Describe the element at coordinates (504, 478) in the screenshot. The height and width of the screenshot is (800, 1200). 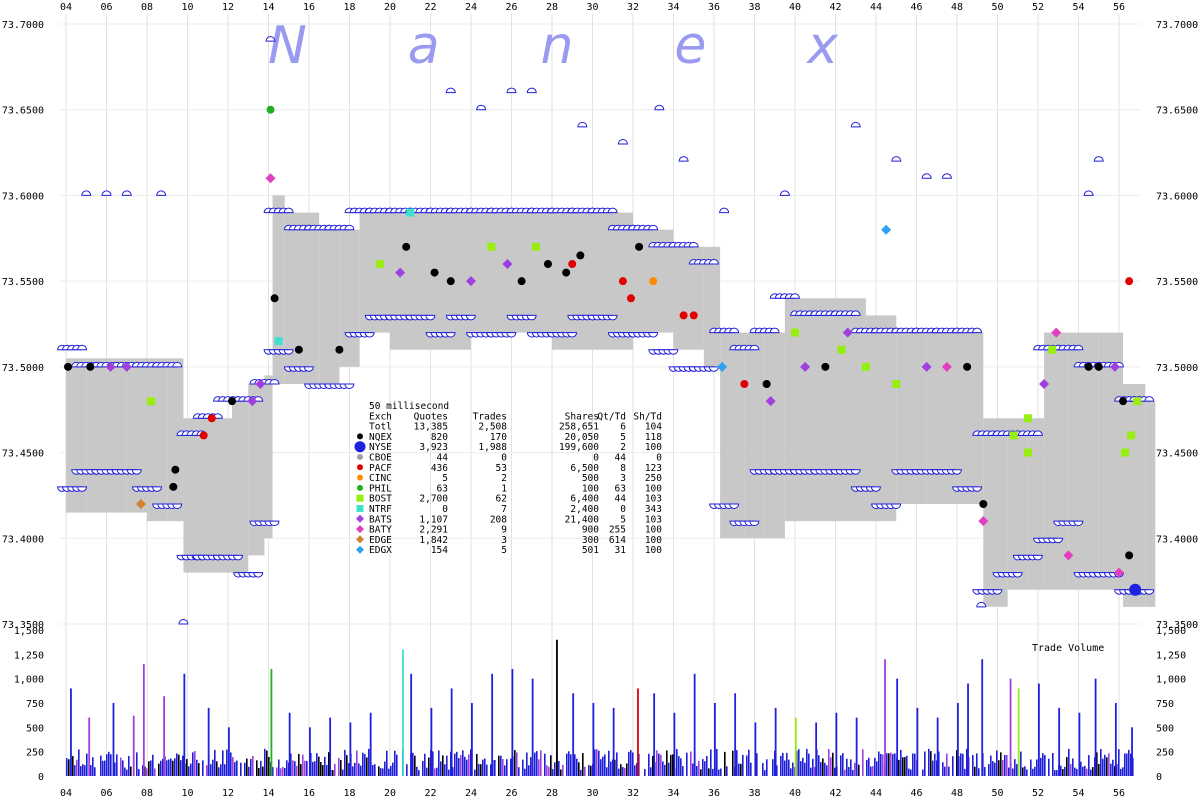
I see `legend-cell: 2` at that location.